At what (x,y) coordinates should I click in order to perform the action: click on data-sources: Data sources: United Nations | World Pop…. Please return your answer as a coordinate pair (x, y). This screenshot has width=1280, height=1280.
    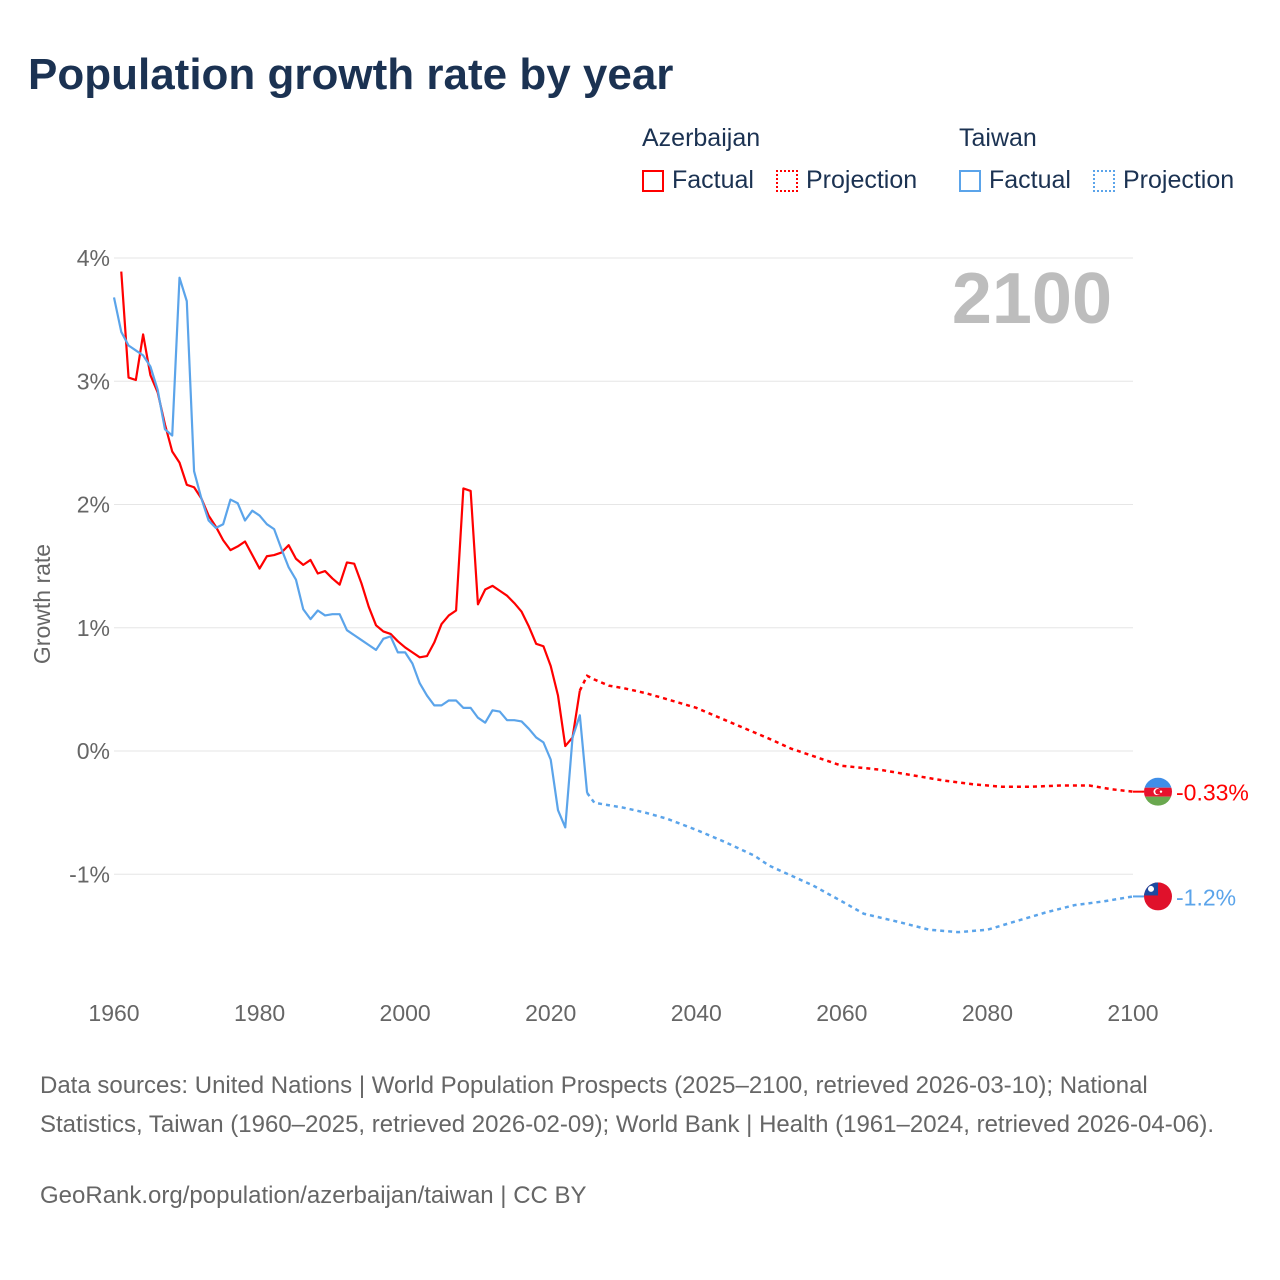
    Looking at the image, I should click on (627, 1105).